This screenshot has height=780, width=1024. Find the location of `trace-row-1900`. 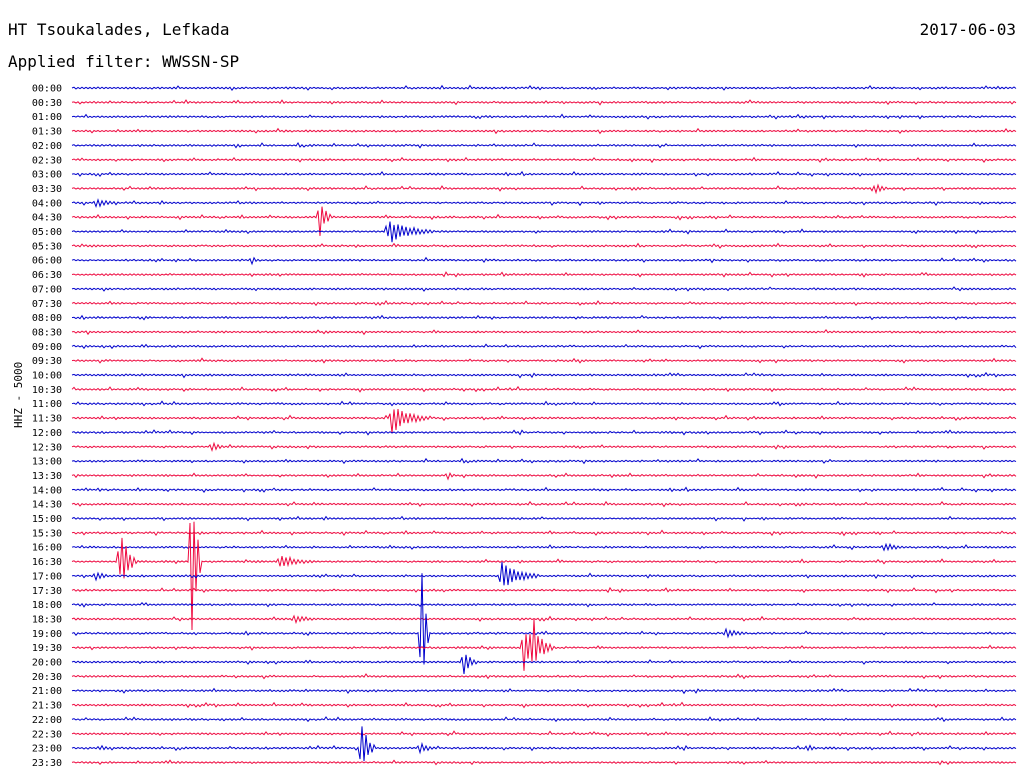

trace-row-1900 is located at coordinates (544, 619).